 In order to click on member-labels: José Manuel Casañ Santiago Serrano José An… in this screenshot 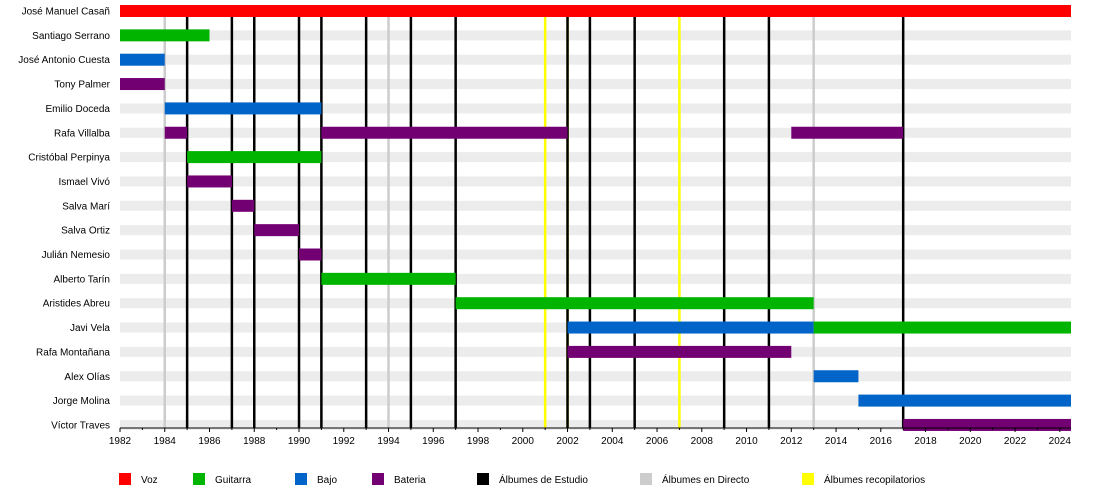, I will do `click(64, 219)`.